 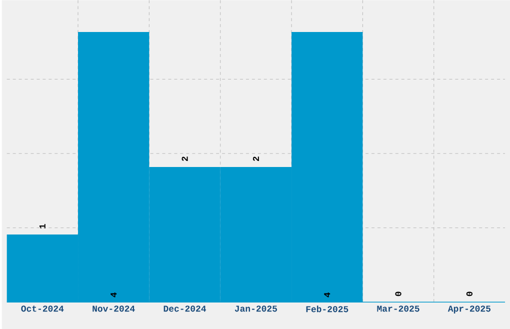 I want to click on data-label: 1, so click(x=42, y=226).